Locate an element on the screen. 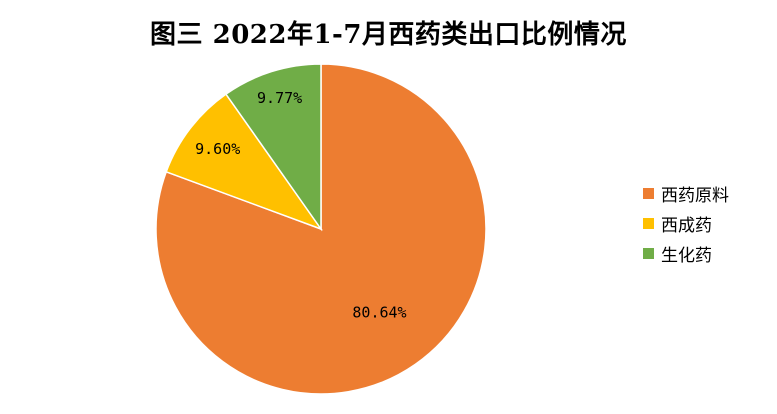  legend-item-1: 西药原料 is located at coordinates (708, 193).